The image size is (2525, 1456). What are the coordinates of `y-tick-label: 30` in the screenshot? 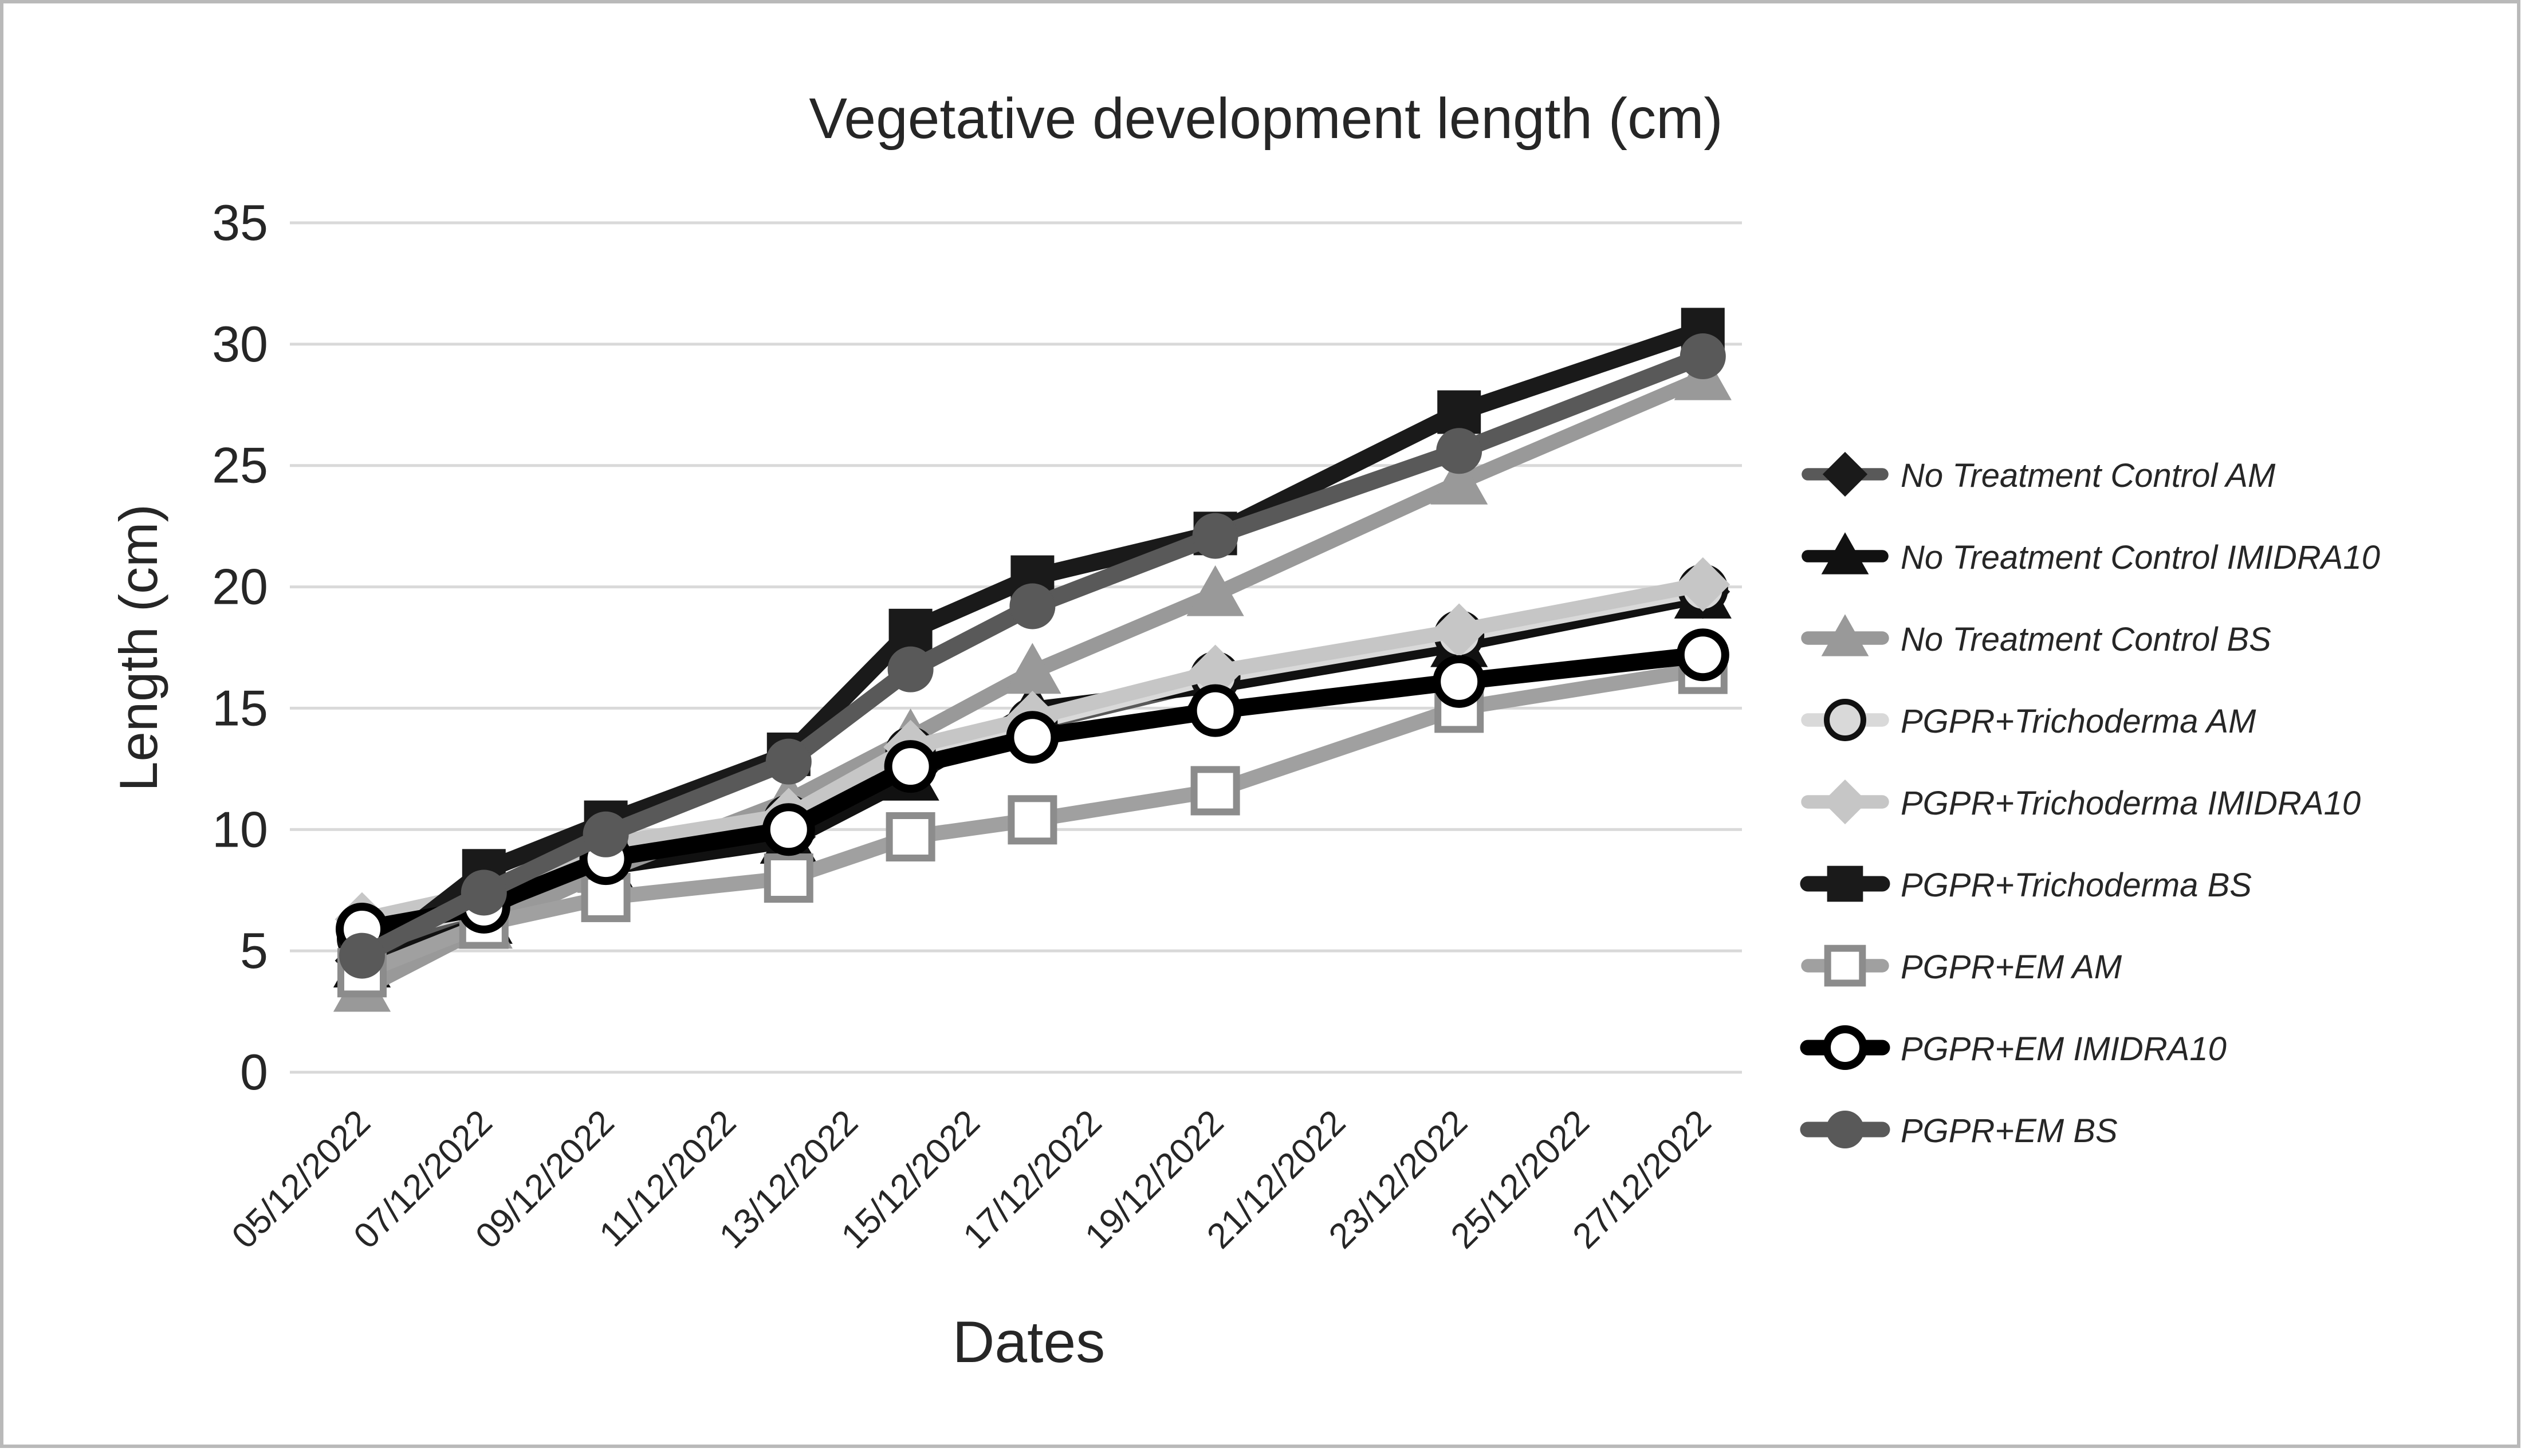 It's located at (240, 344).